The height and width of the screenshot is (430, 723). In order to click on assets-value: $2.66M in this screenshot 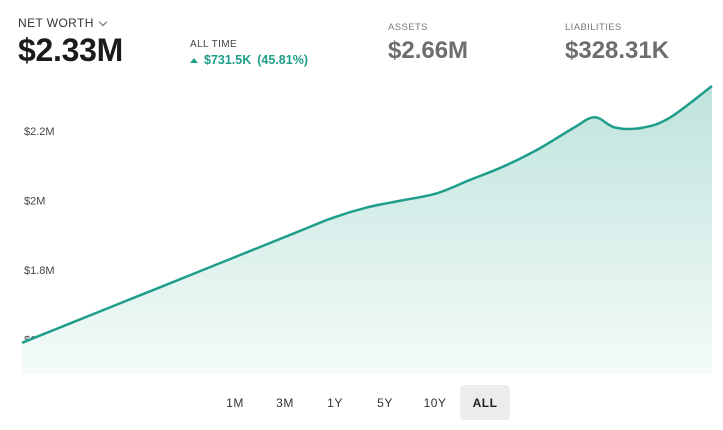, I will do `click(428, 50)`.